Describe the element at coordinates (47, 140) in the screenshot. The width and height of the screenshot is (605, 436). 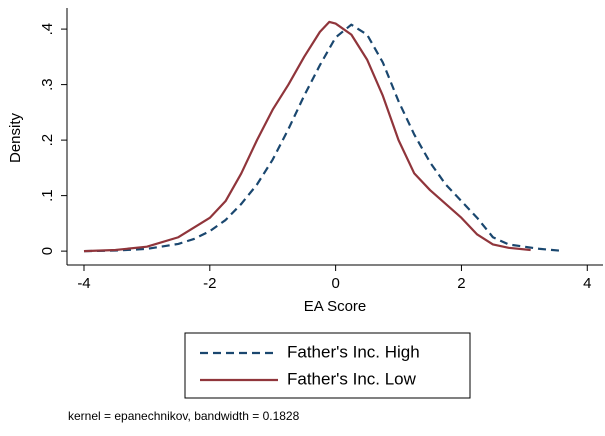
I see `y-tick-label: .2` at that location.